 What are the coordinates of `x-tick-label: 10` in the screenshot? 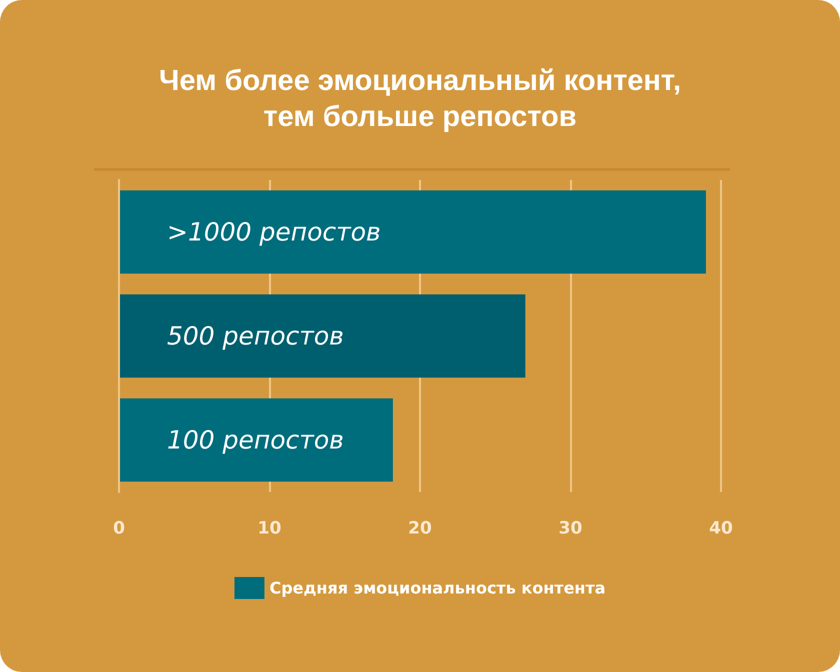 It's located at (270, 528).